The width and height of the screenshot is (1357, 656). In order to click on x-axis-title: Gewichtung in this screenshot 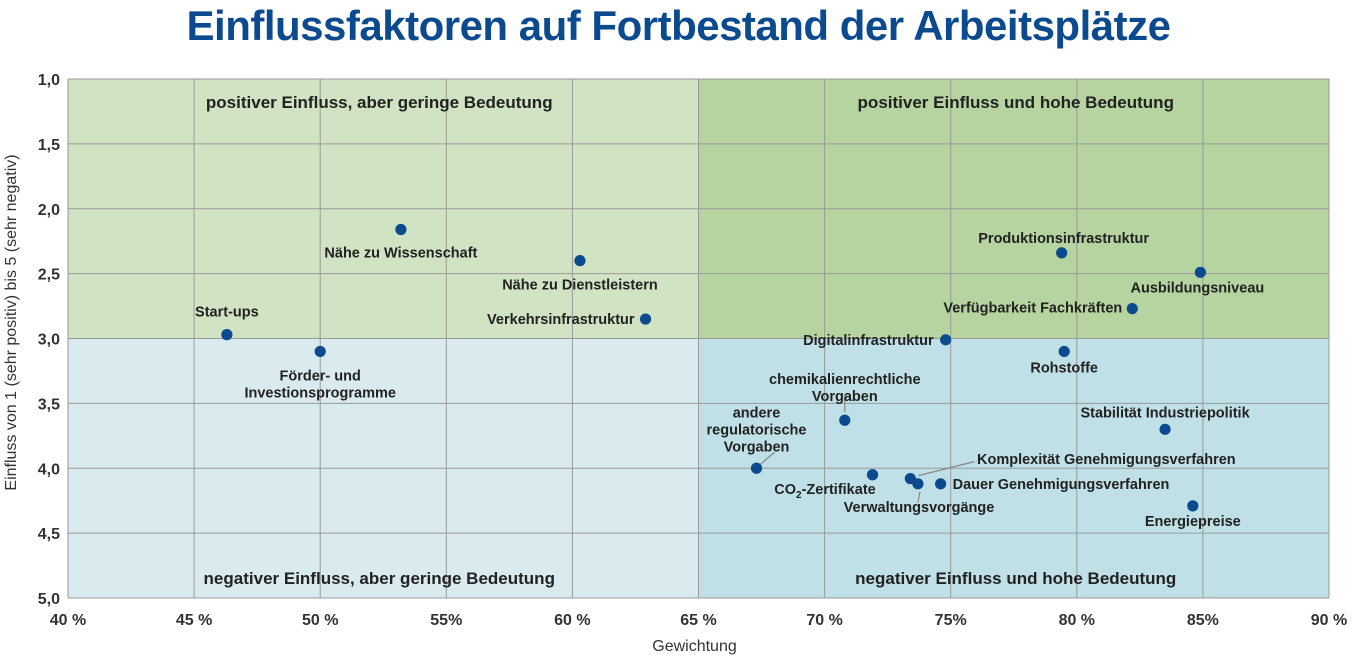, I will do `click(694, 646)`.